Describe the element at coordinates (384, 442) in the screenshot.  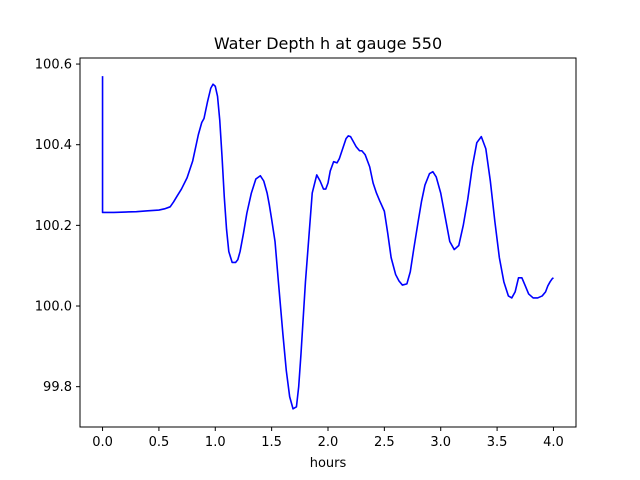
I see `x-tick-label: 2.5` at that location.